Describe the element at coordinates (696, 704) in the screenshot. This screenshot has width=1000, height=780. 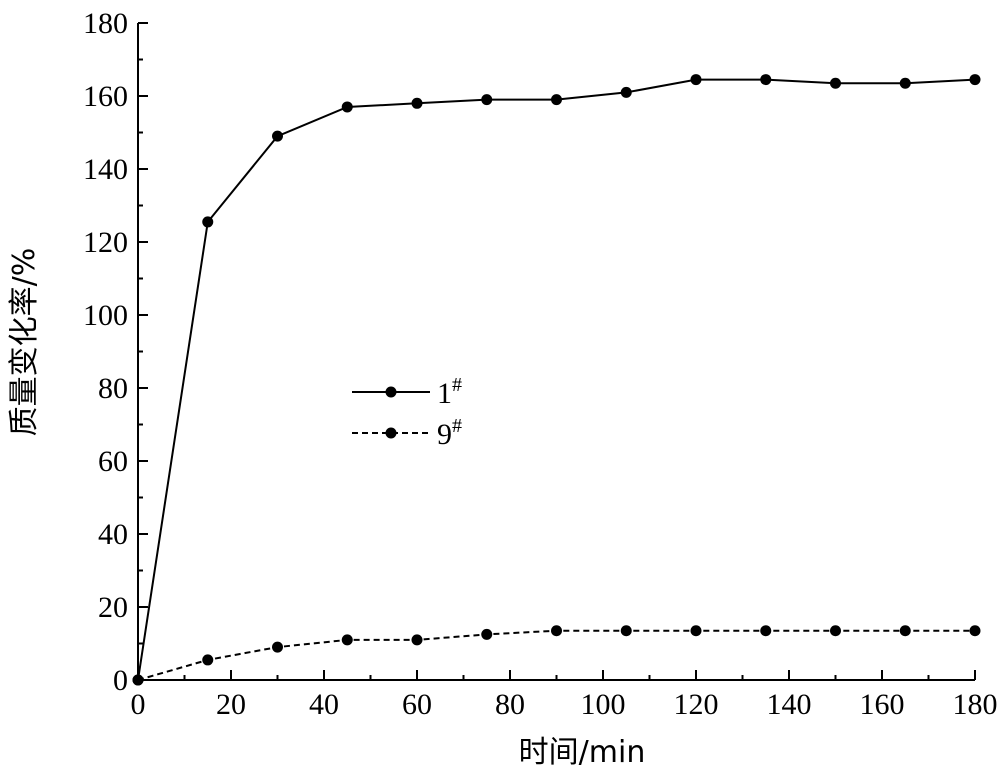
I see `x-tick-label: 120` at that location.